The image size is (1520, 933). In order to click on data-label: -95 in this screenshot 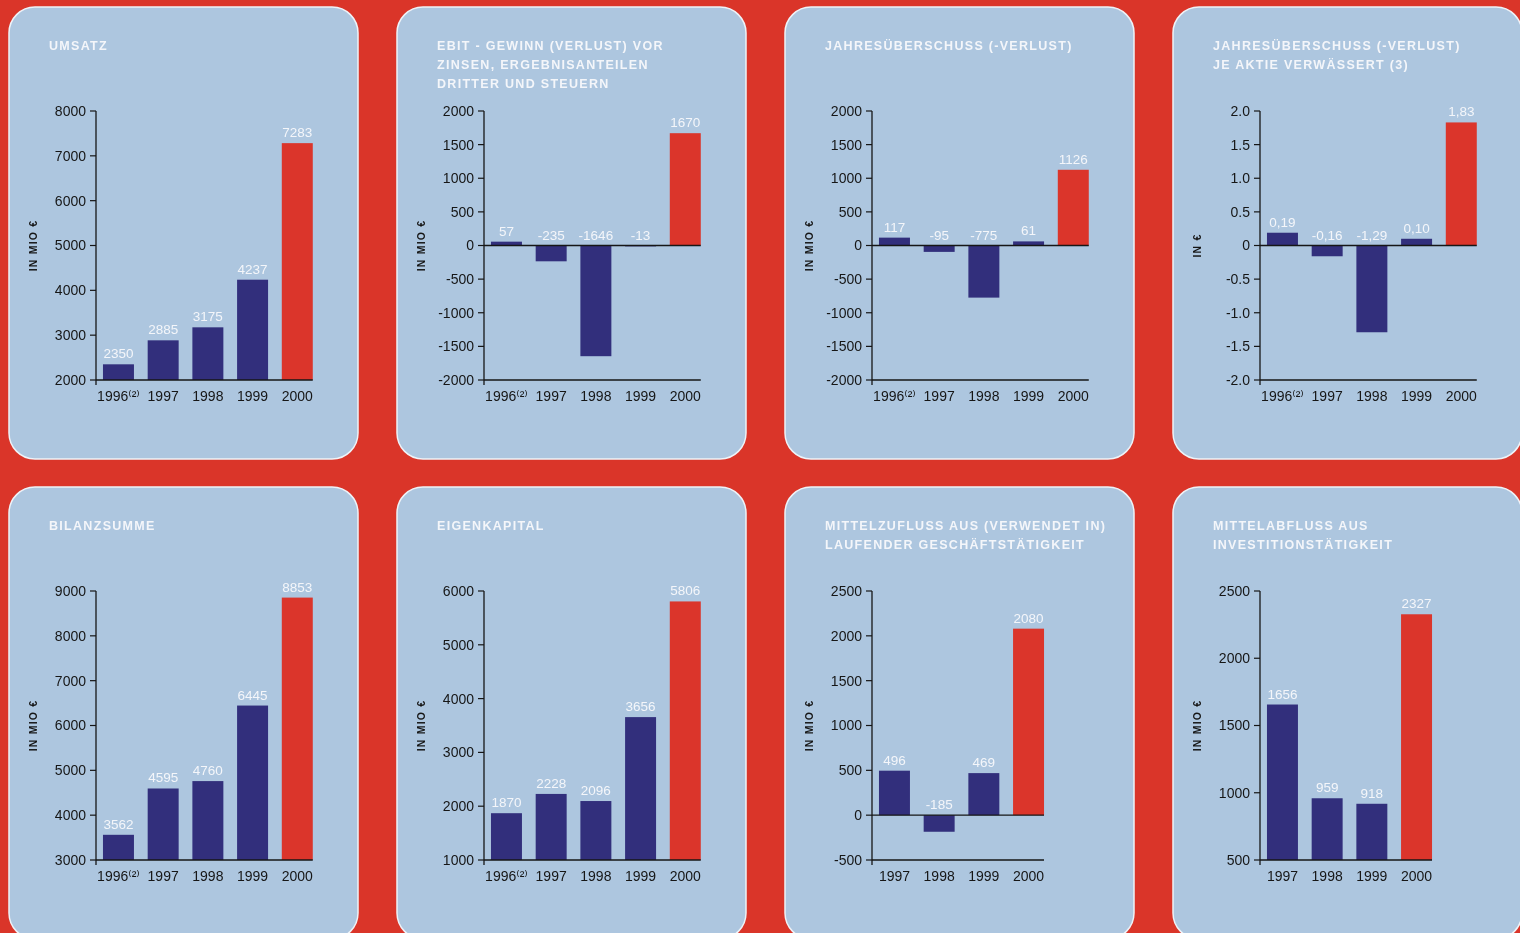, I will do `click(939, 235)`.